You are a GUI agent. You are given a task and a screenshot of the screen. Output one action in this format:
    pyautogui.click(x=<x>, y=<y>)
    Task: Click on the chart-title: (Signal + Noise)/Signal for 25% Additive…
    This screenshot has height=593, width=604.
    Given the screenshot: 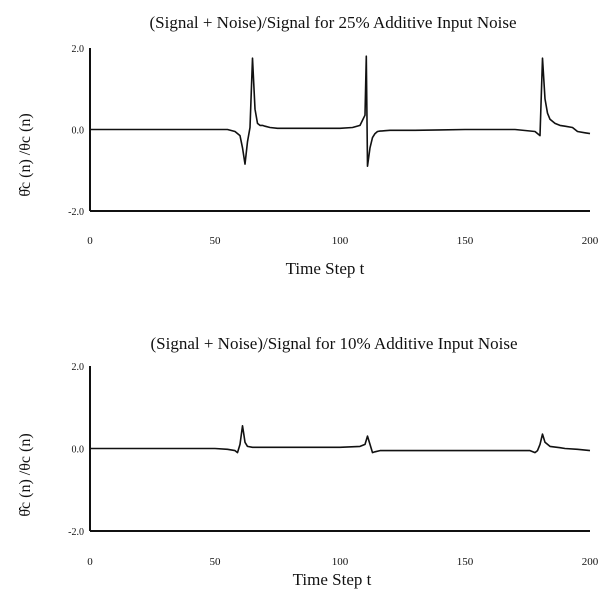 What is the action you would take?
    pyautogui.click(x=332, y=22)
    